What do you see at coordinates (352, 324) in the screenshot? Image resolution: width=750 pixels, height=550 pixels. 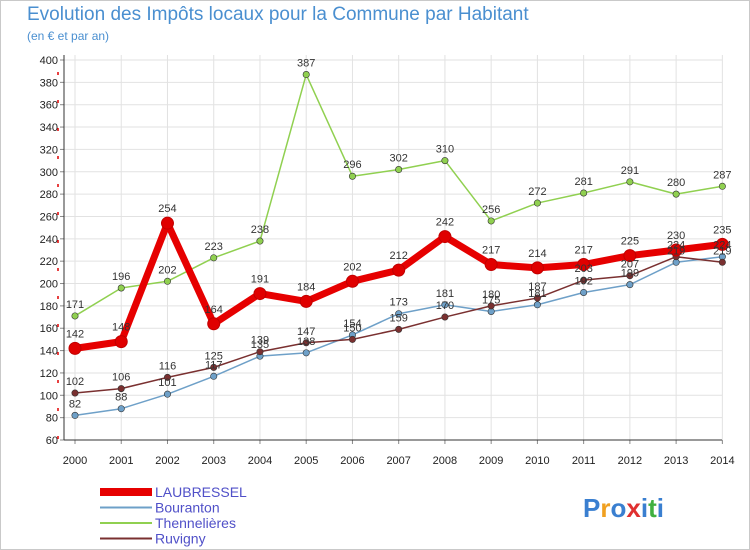 I see `data-label-bouranton: 154` at bounding box center [352, 324].